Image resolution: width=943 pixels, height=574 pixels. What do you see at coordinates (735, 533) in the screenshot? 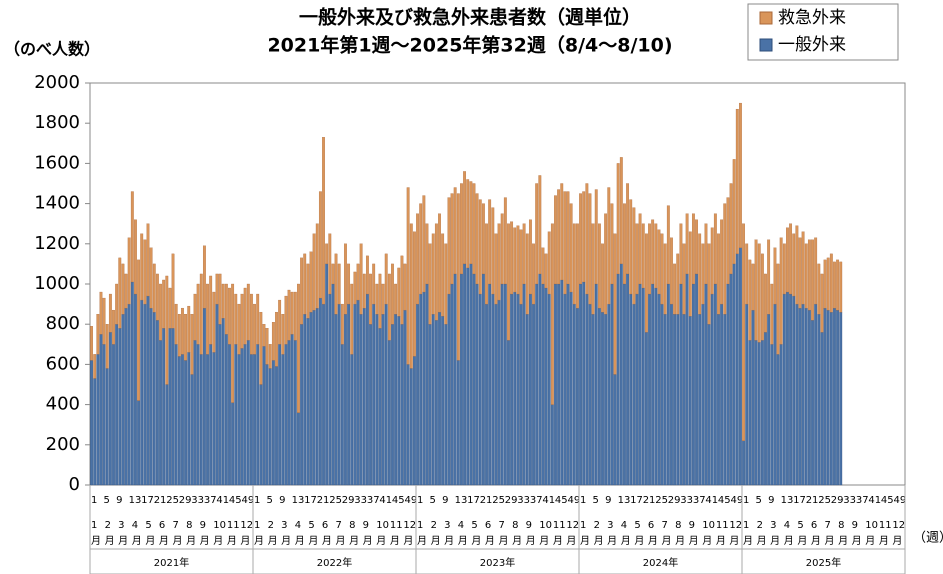
I see `month-label: 12 月` at bounding box center [735, 533].